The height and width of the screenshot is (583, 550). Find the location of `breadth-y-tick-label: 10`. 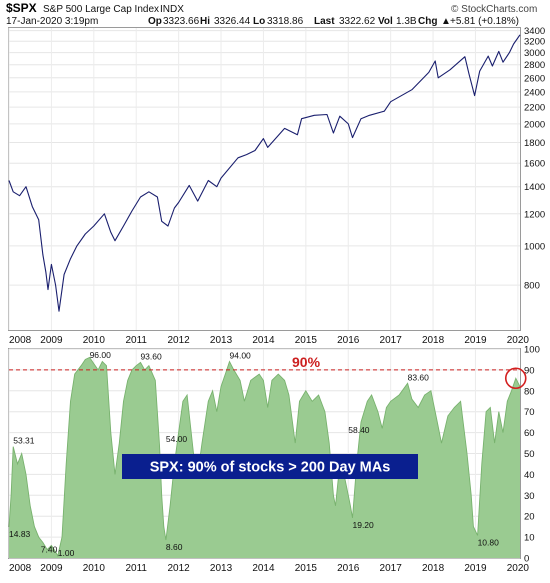

breadth-y-tick-label: 10 is located at coordinates (529, 538).